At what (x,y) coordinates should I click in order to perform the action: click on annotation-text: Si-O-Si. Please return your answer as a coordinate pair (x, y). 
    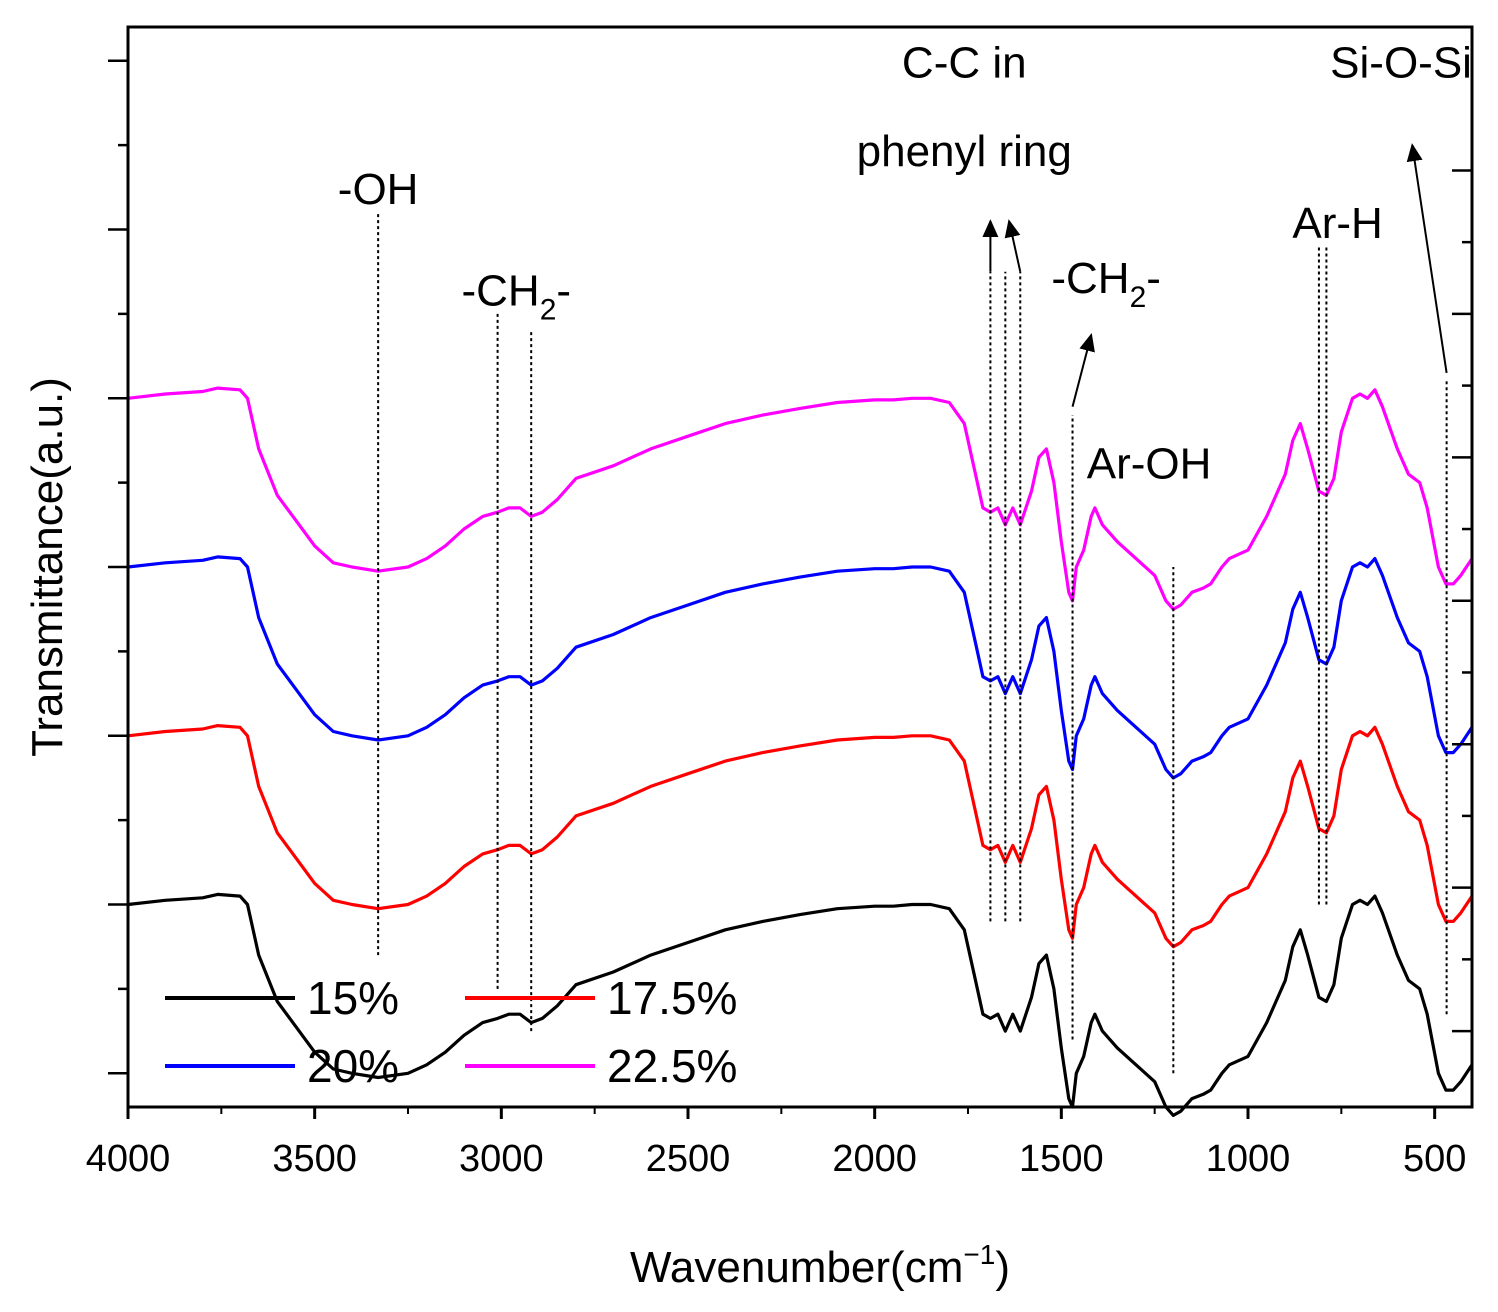
    Looking at the image, I should click on (1401, 63).